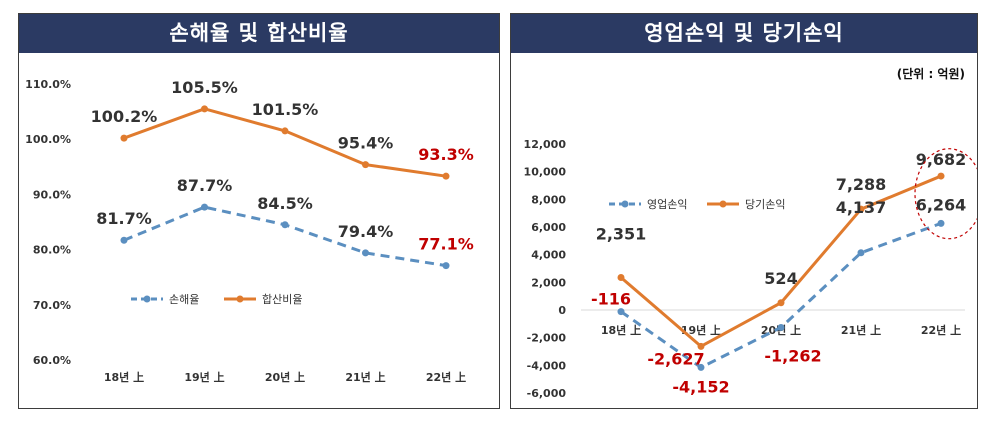 Image resolution: width=1000 pixels, height=421 pixels. I want to click on unit-label: (단위 : 억원), so click(930, 74).